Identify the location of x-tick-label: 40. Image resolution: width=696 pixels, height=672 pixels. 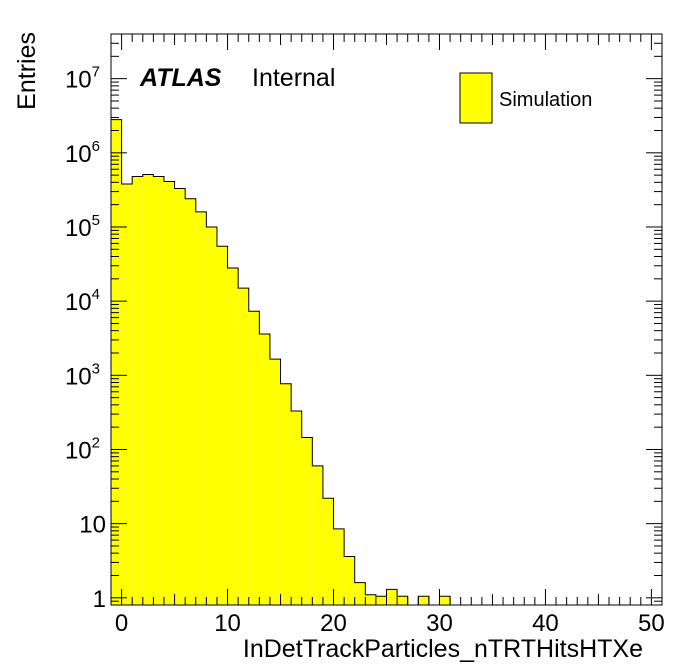
(545, 623).